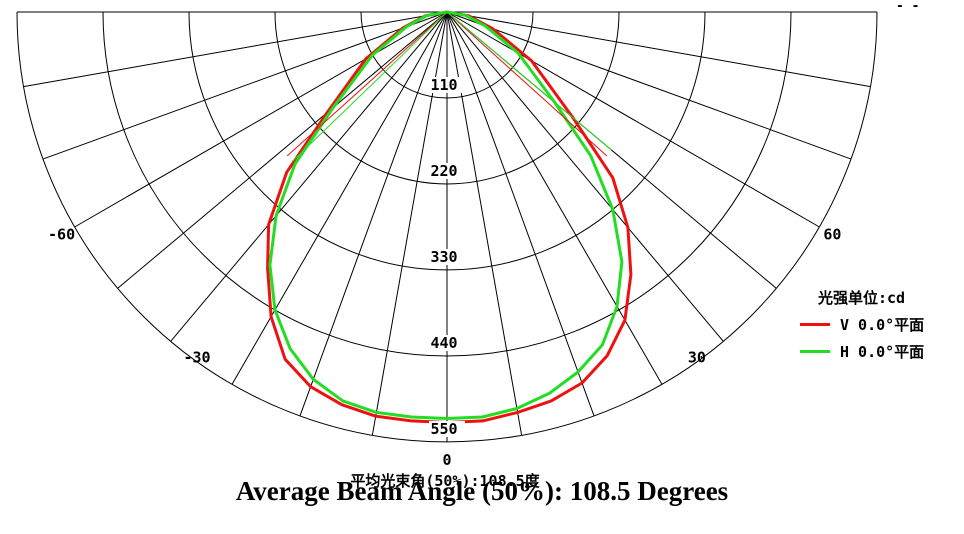 The width and height of the screenshot is (964, 534). Describe the element at coordinates (832, 235) in the screenshot. I see `angle-label: 60` at that location.